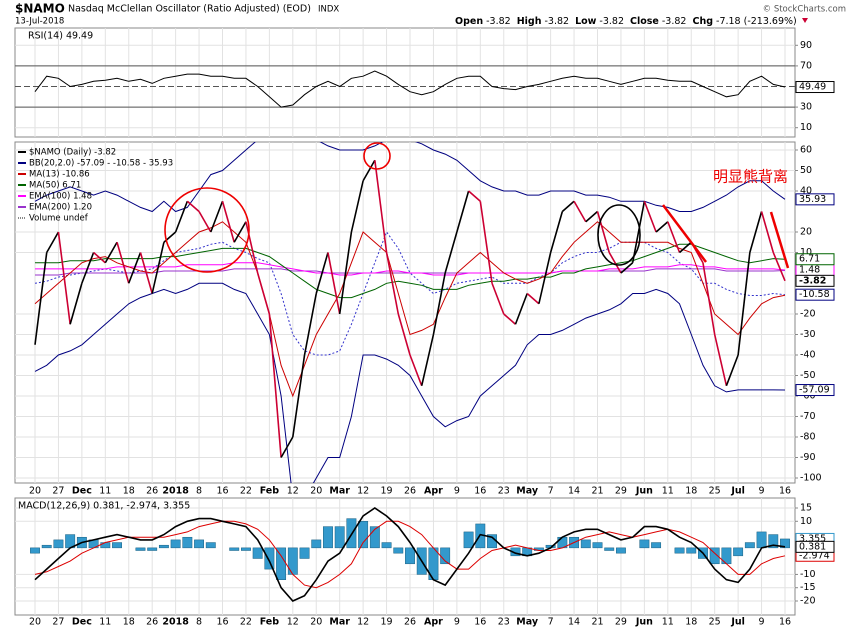  Describe the element at coordinates (806, 252) in the screenshot. I see `y-tick-label: 10` at that location.